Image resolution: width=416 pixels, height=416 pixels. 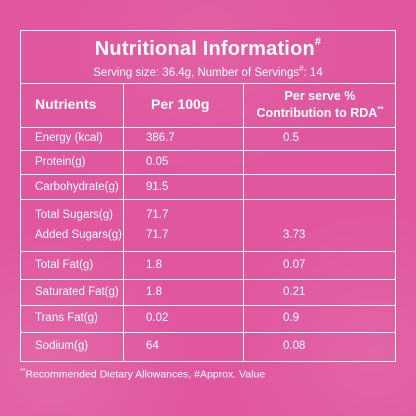 What do you see at coordinates (291, 318) in the screenshot?
I see `rda-value: 0.9` at bounding box center [291, 318].